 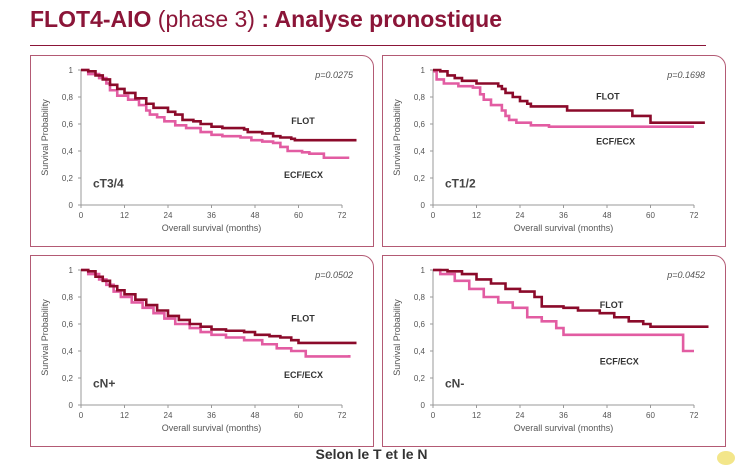 I want to click on p-value: p=0.0275, so click(x=334, y=75).